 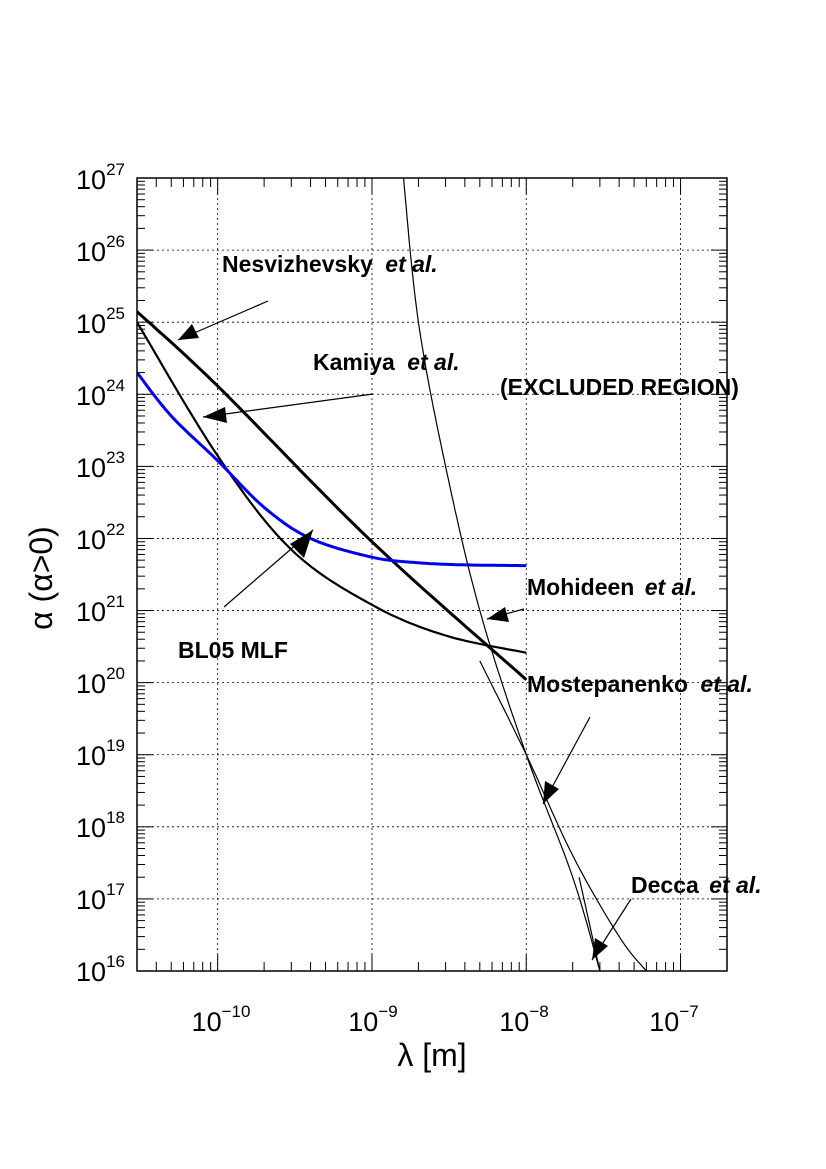 I want to click on annotation-kamiya: Kamiya et al., so click(x=386, y=362).